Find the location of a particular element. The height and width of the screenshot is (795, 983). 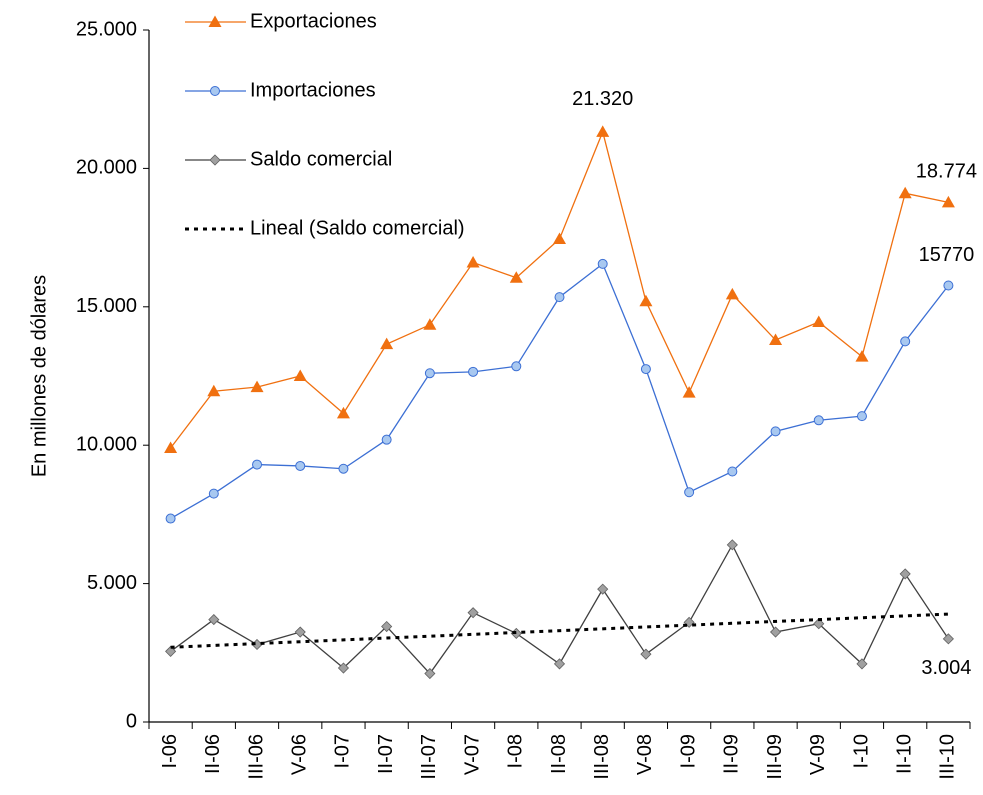

data-label: 18.774 is located at coordinates (946, 172).